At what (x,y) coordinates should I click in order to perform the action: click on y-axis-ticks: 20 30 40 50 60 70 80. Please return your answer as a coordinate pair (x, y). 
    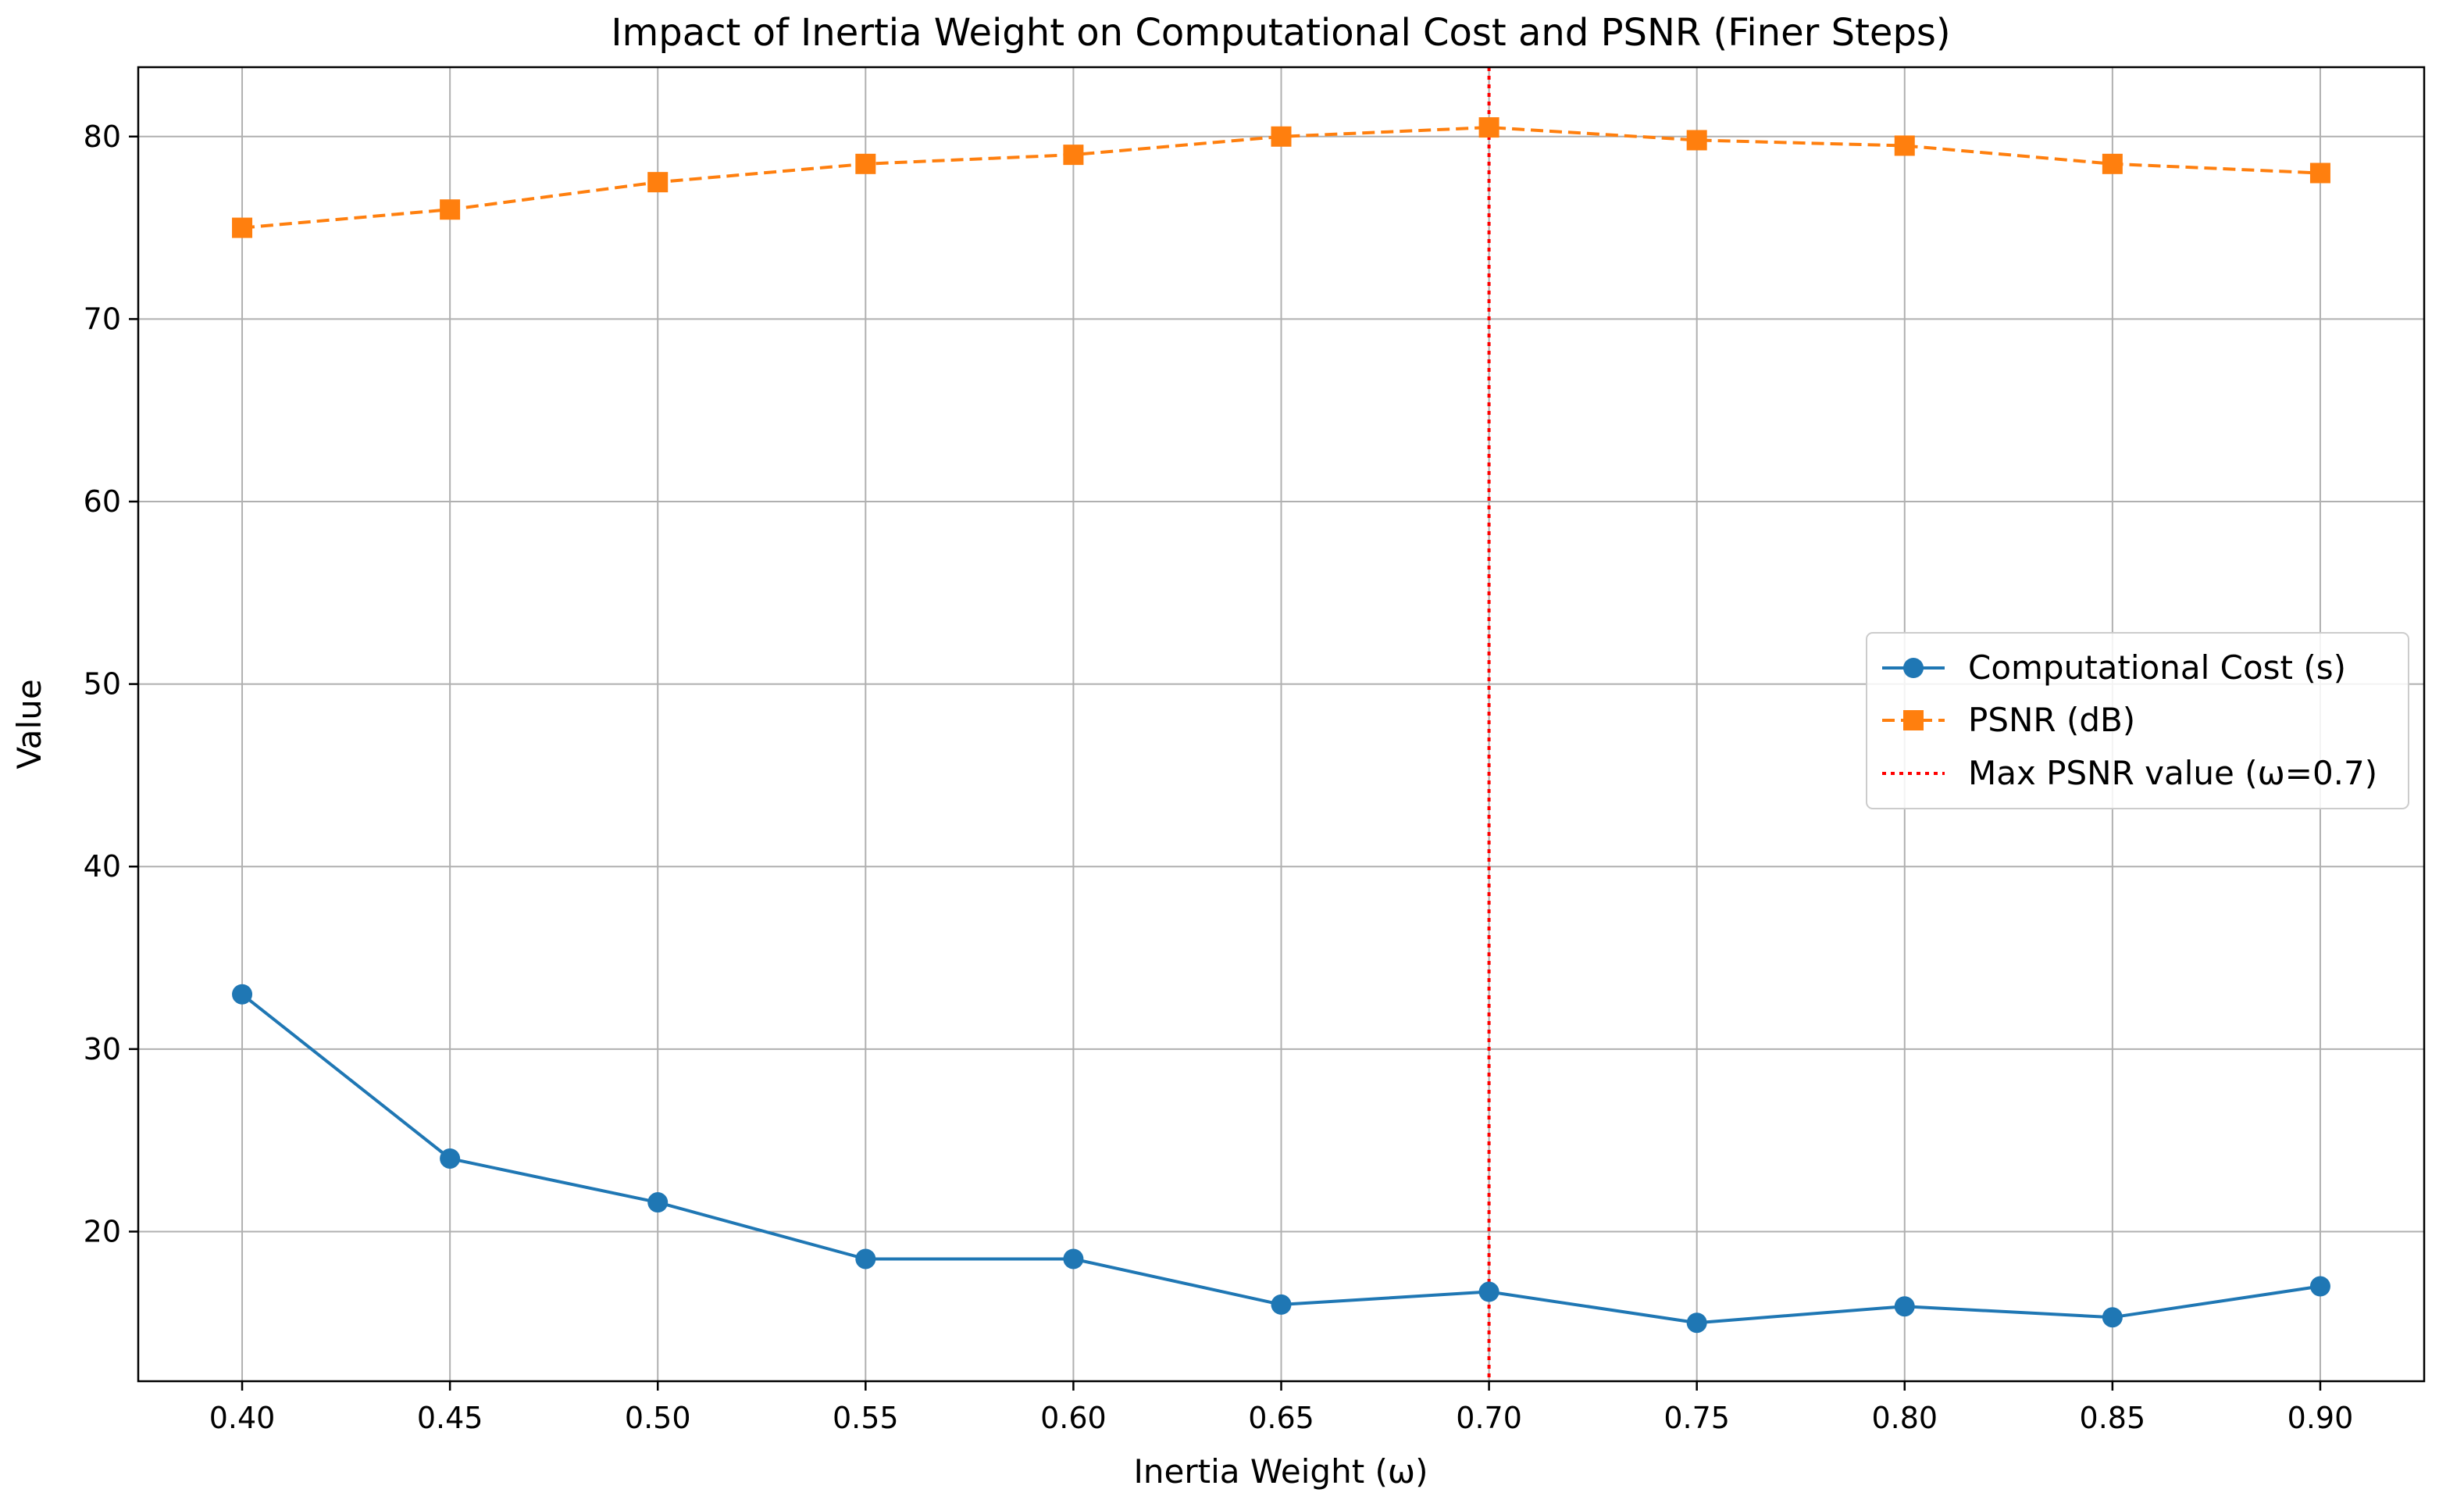
    Looking at the image, I should click on (111, 684).